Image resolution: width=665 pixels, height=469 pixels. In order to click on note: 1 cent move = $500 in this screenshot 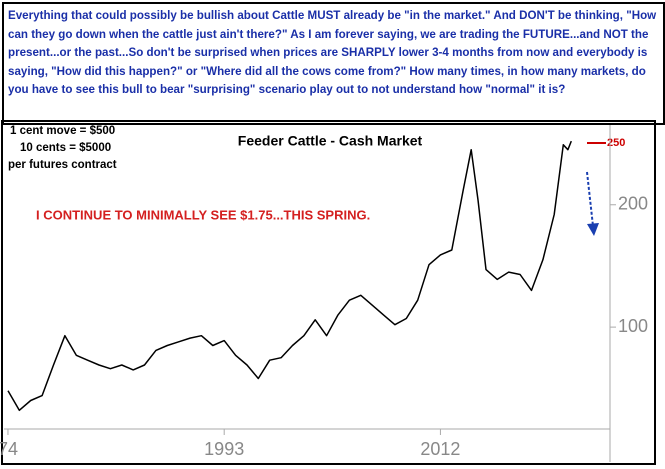, I will do `click(62, 131)`.